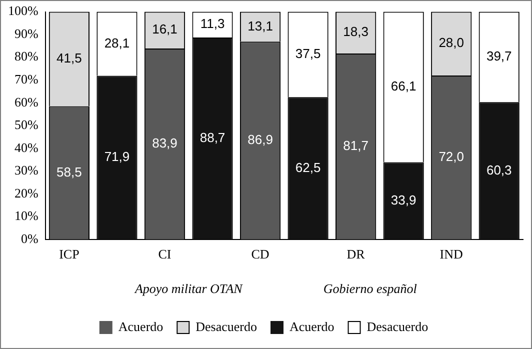  What do you see at coordinates (356, 254) in the screenshot?
I see `x-tick-label: DR` at bounding box center [356, 254].